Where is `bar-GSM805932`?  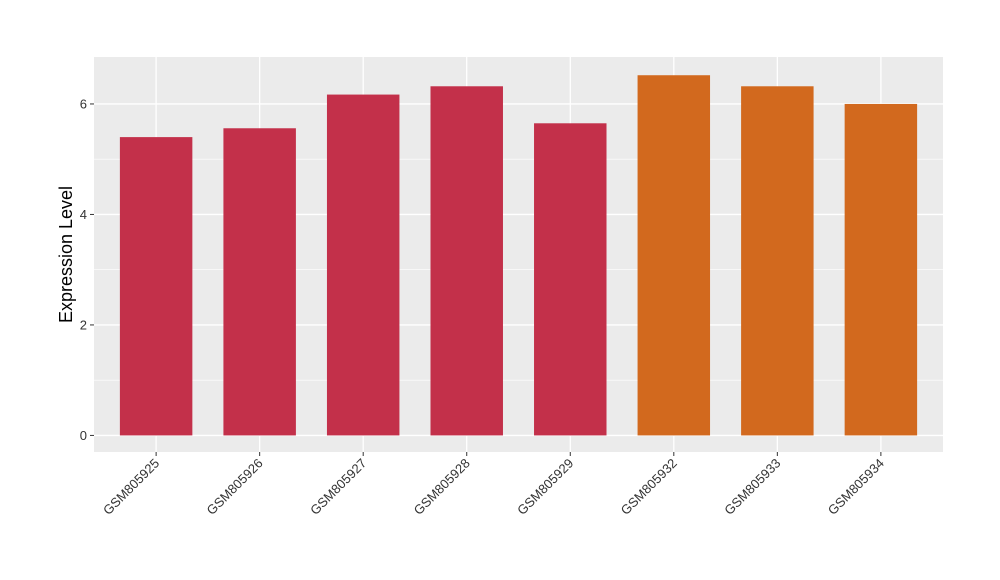
bar-GSM805932 is located at coordinates (674, 255).